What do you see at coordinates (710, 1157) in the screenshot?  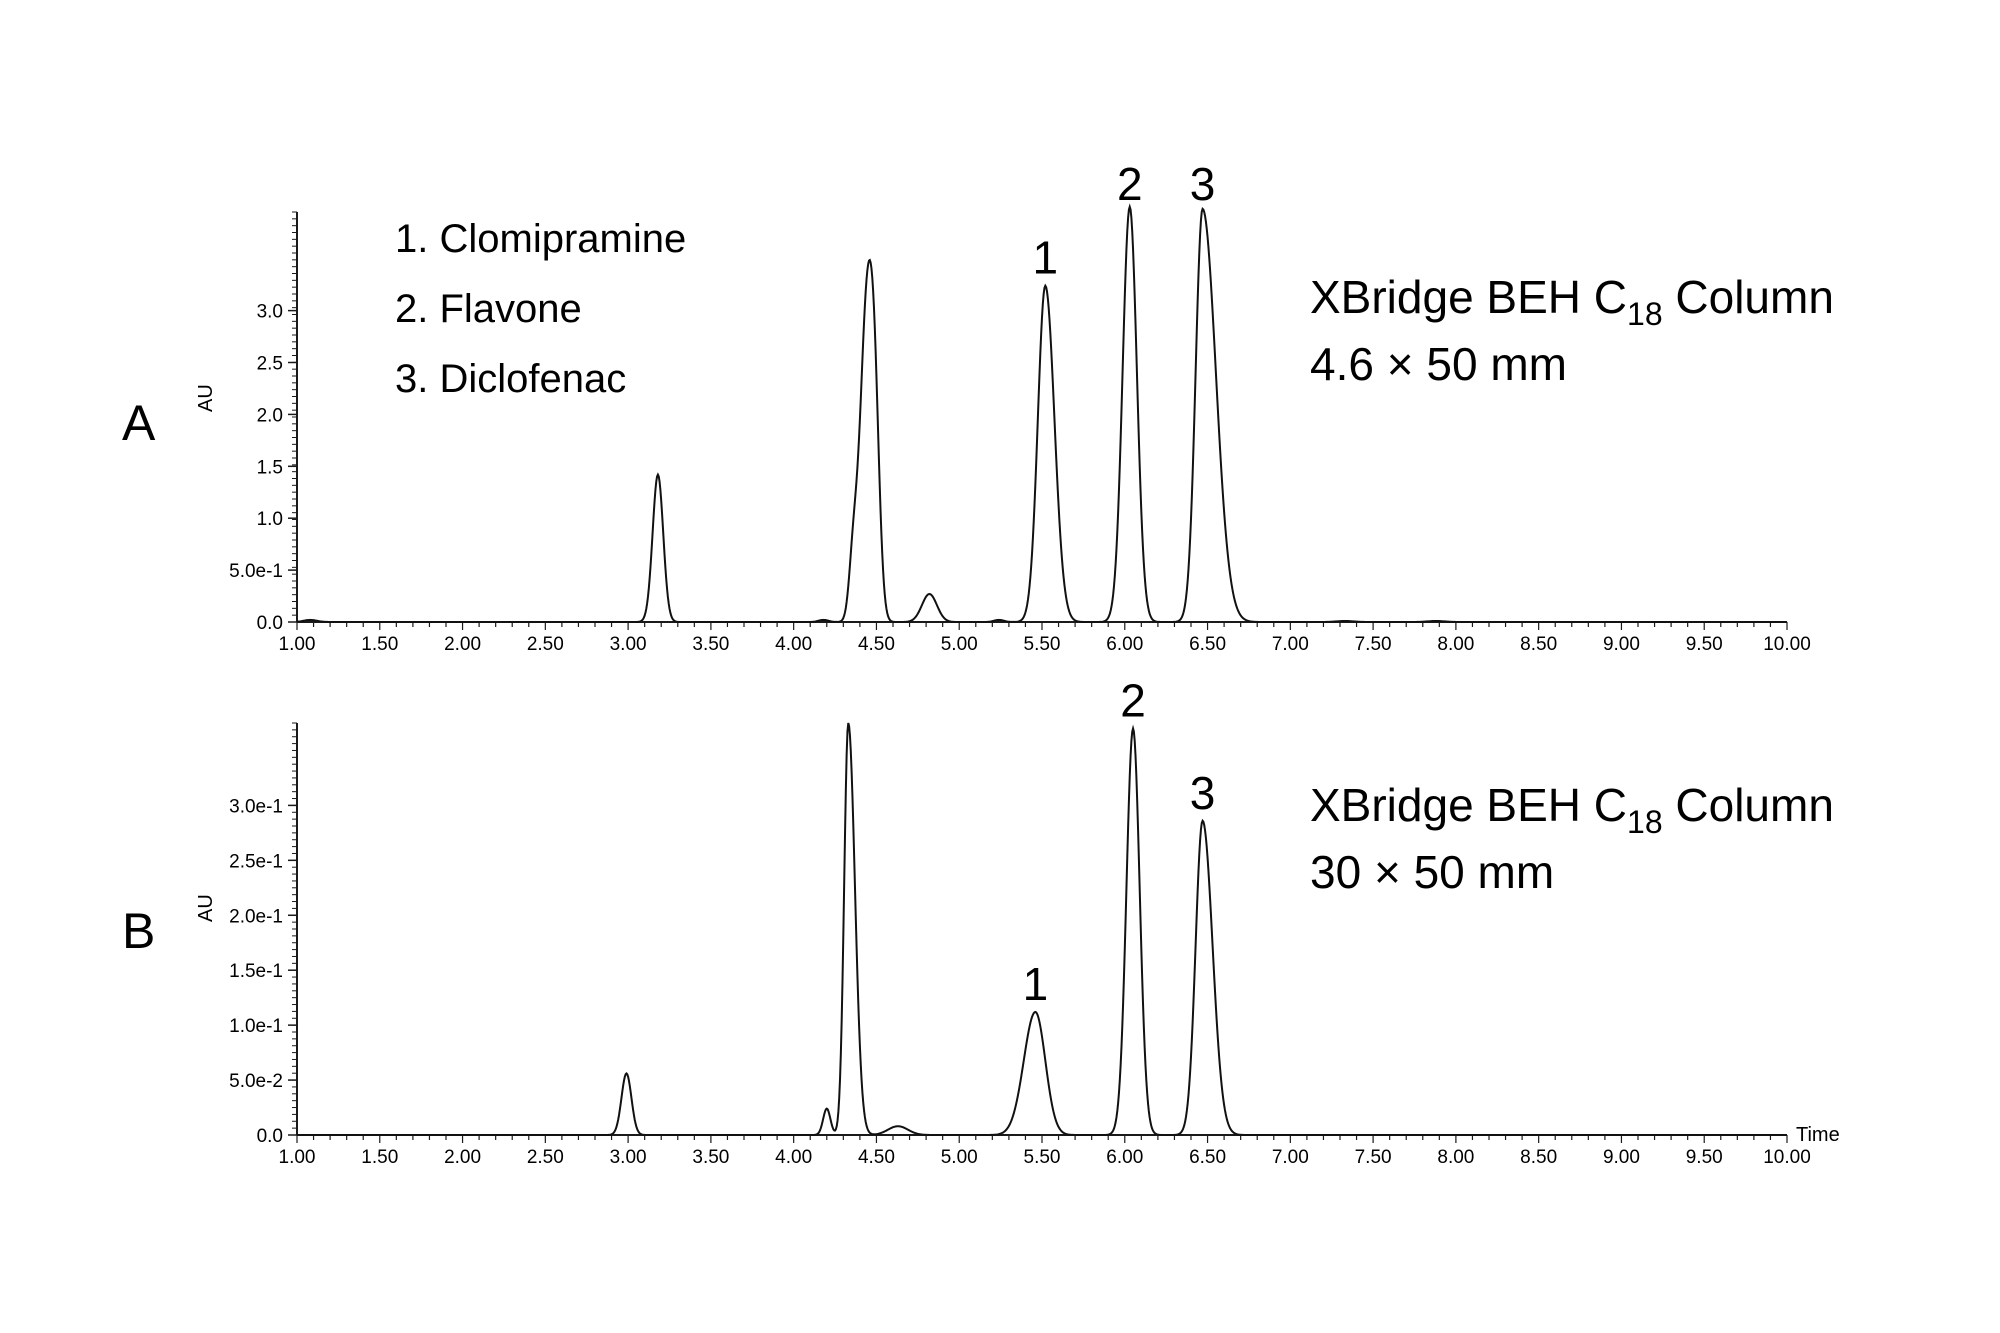 I see `panel-b-x-tick-label: 3.50` at bounding box center [710, 1157].